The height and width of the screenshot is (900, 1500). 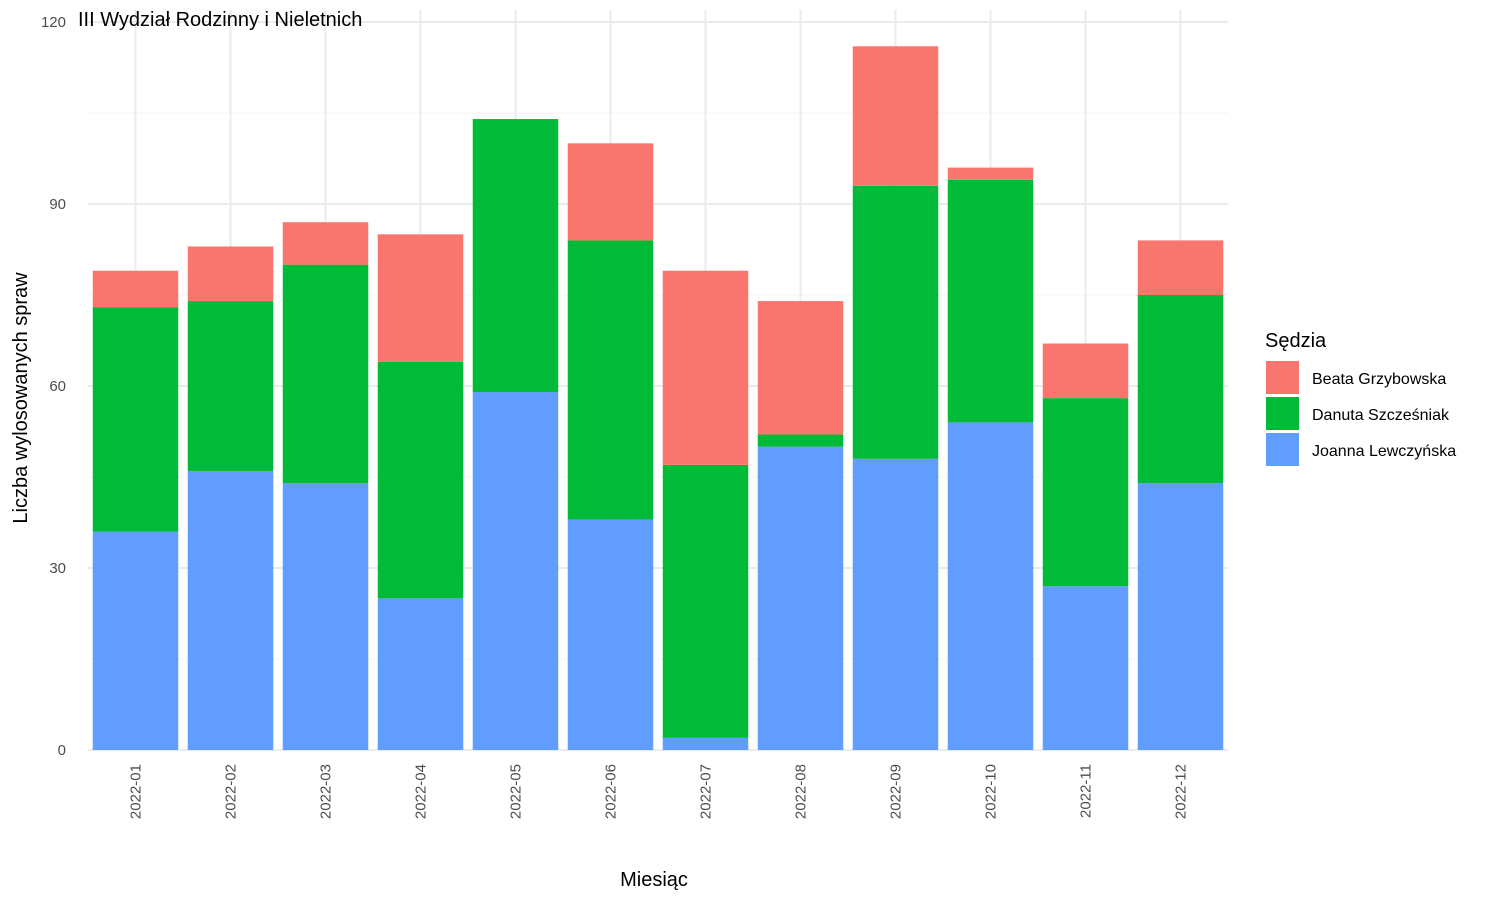 I want to click on y-axis-title: Liczba wylosowanych spraw, so click(x=21, y=398).